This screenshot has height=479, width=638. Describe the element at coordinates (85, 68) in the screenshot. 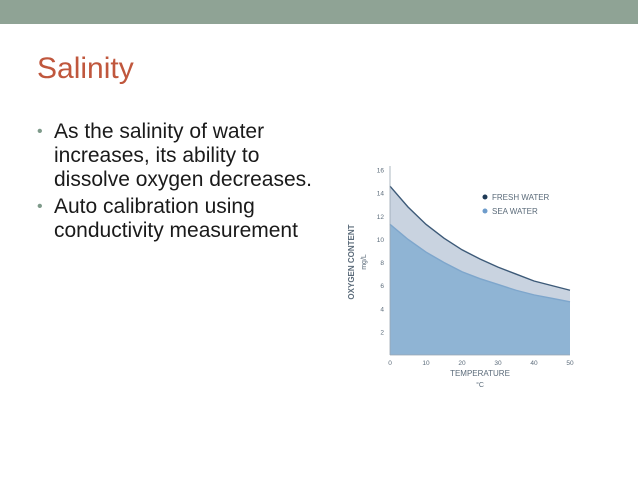

I see `slide-title: Salinity` at that location.